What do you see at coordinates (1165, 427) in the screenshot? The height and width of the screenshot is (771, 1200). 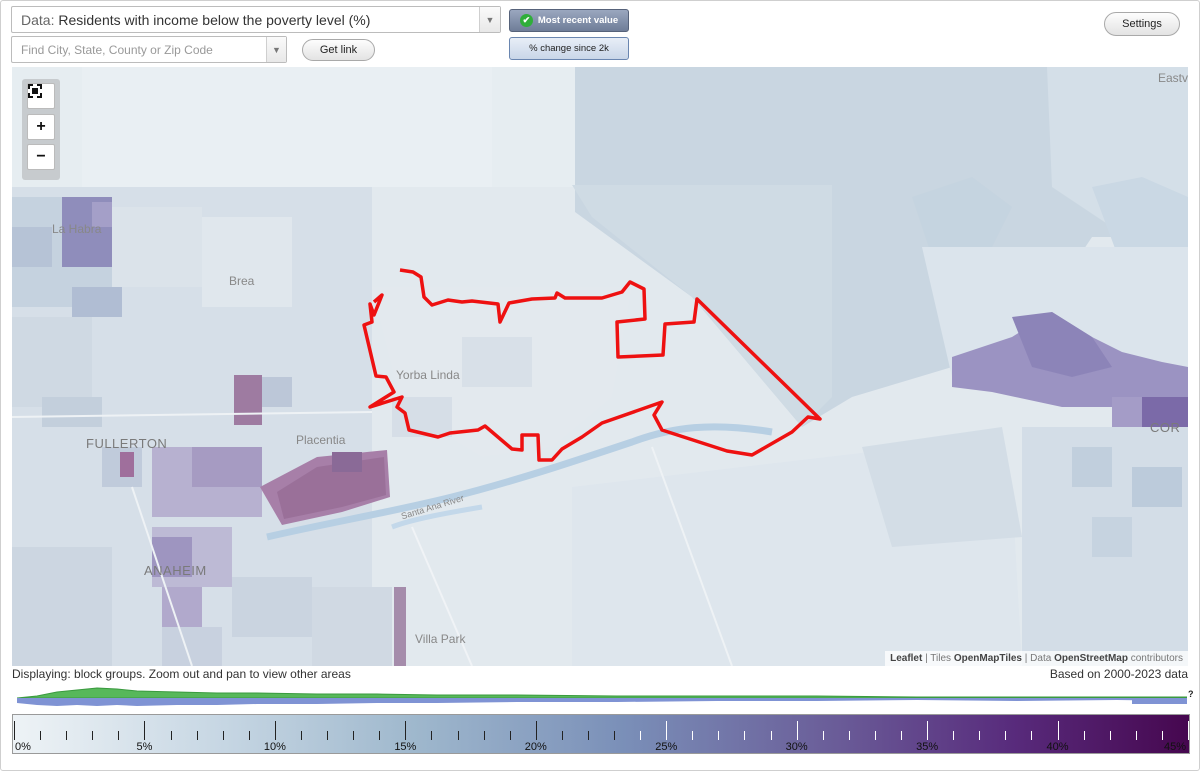 I see `place-label-corona: COR` at bounding box center [1165, 427].